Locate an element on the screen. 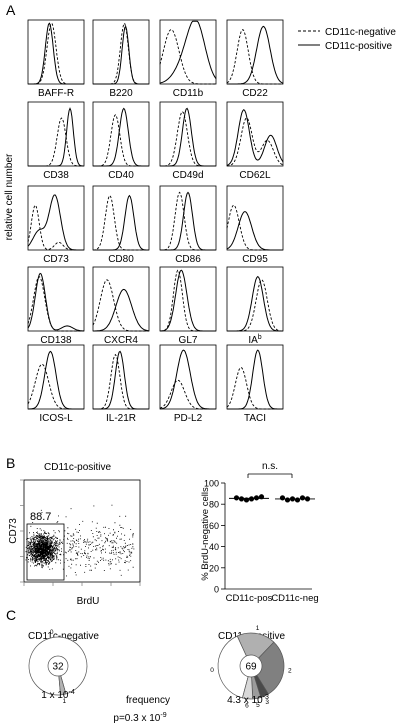  flow-events is located at coordinates (80, 540).